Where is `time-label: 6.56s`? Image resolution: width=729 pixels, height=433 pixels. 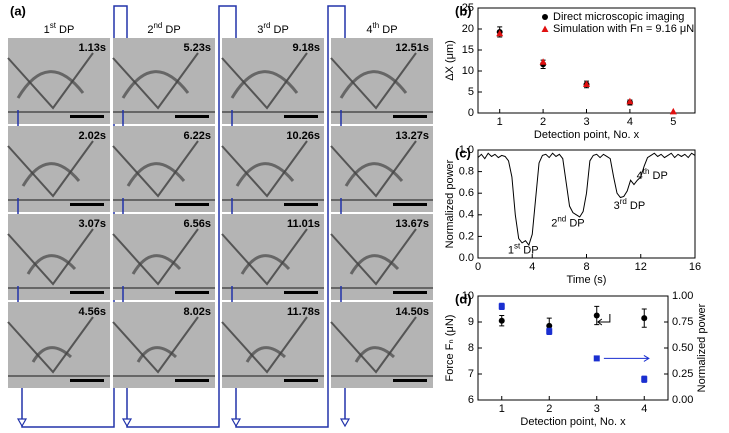
time-label: 6.56s is located at coordinates (197, 224).